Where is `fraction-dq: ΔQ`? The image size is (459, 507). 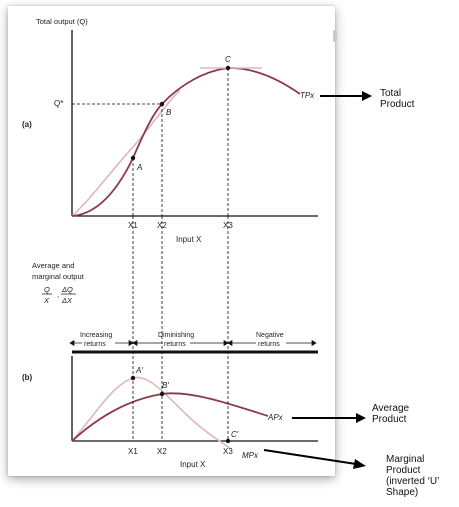
fraction-dq: ΔQ is located at coordinates (67, 289).